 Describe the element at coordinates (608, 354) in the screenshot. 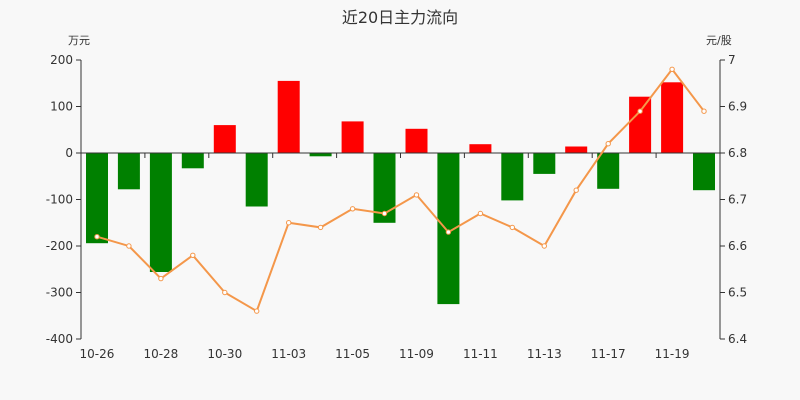

I see `x-axis-tick-label: 11-17` at that location.